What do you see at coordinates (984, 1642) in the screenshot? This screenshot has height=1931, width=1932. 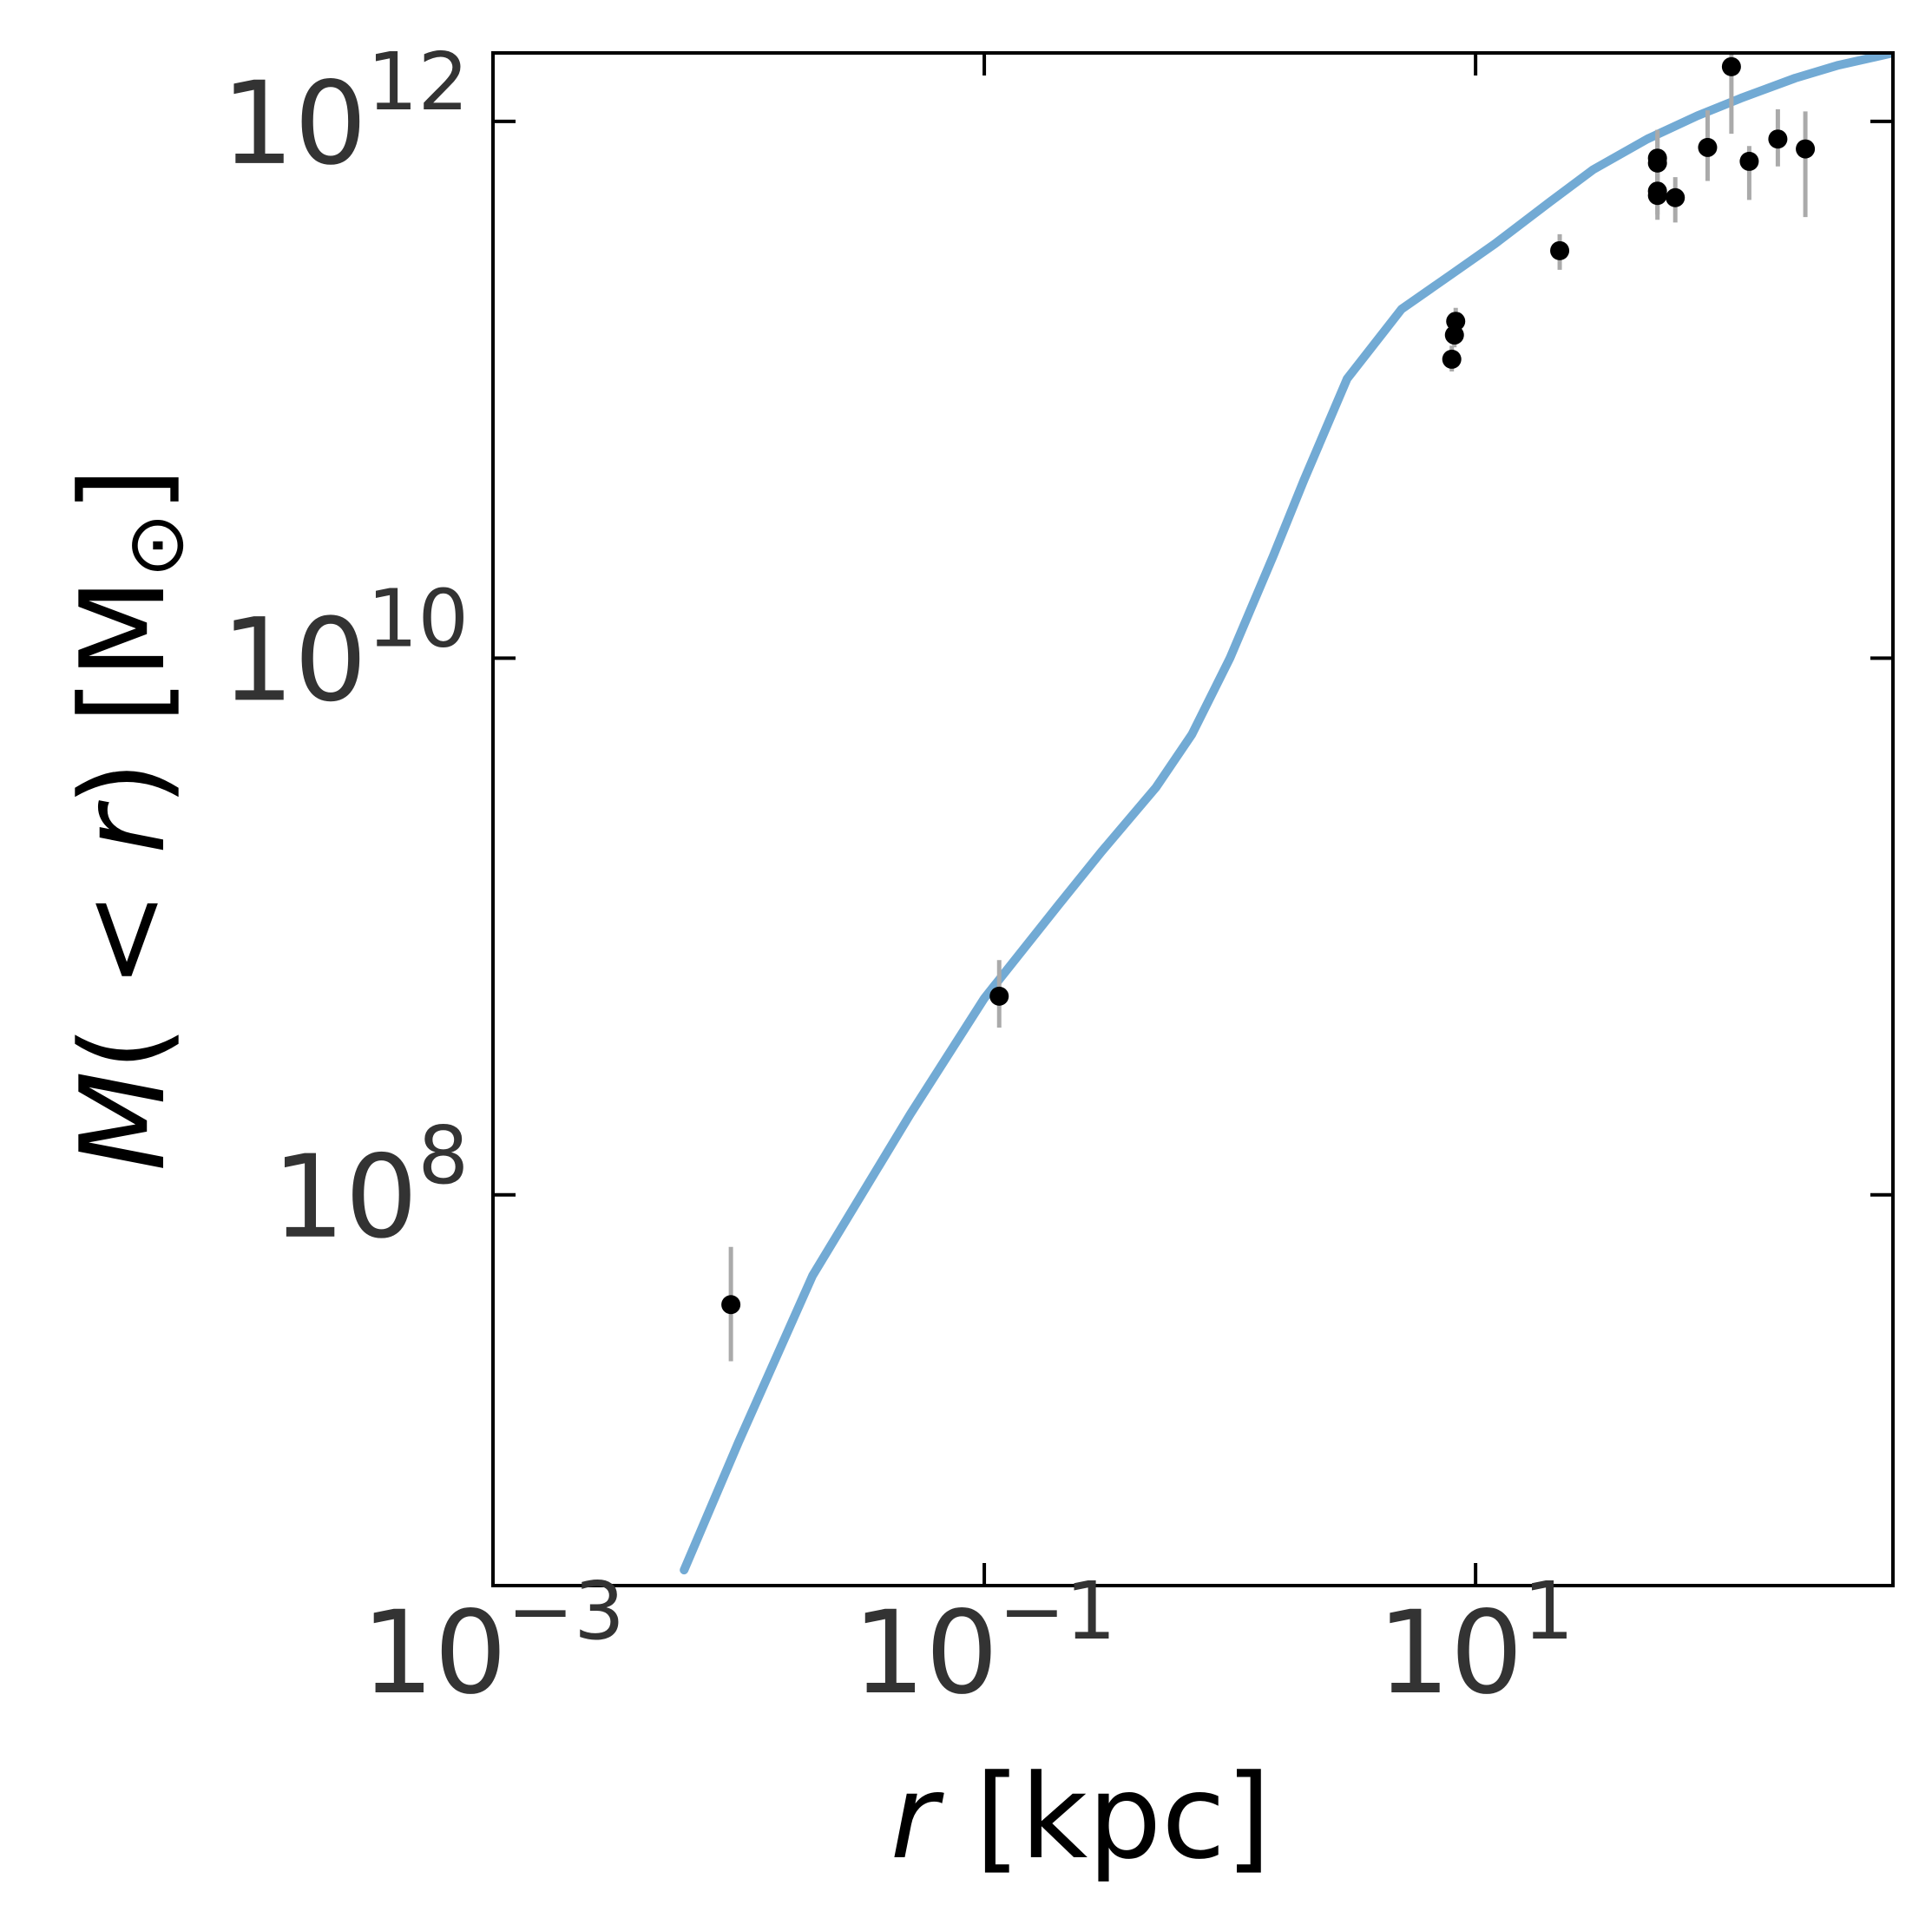 I see `x-tick-label: 10⁻¹` at bounding box center [984, 1642].